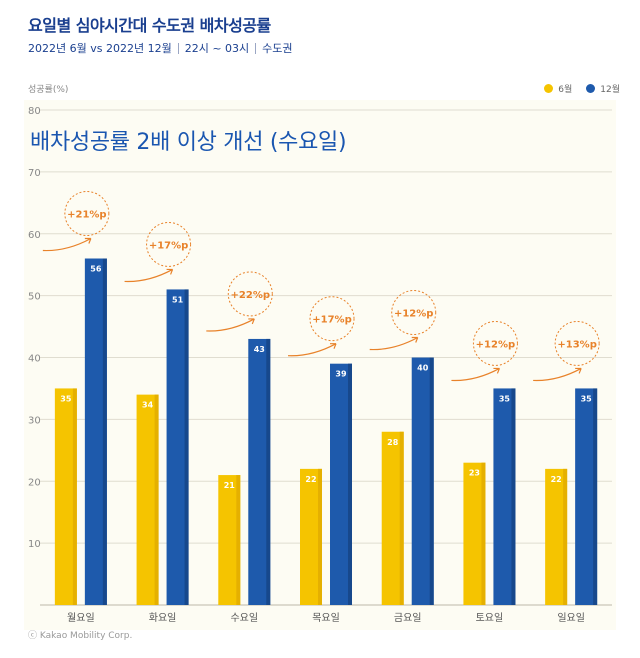 The width and height of the screenshot is (640, 658). I want to click on y-tick-label: 70, so click(34, 173).